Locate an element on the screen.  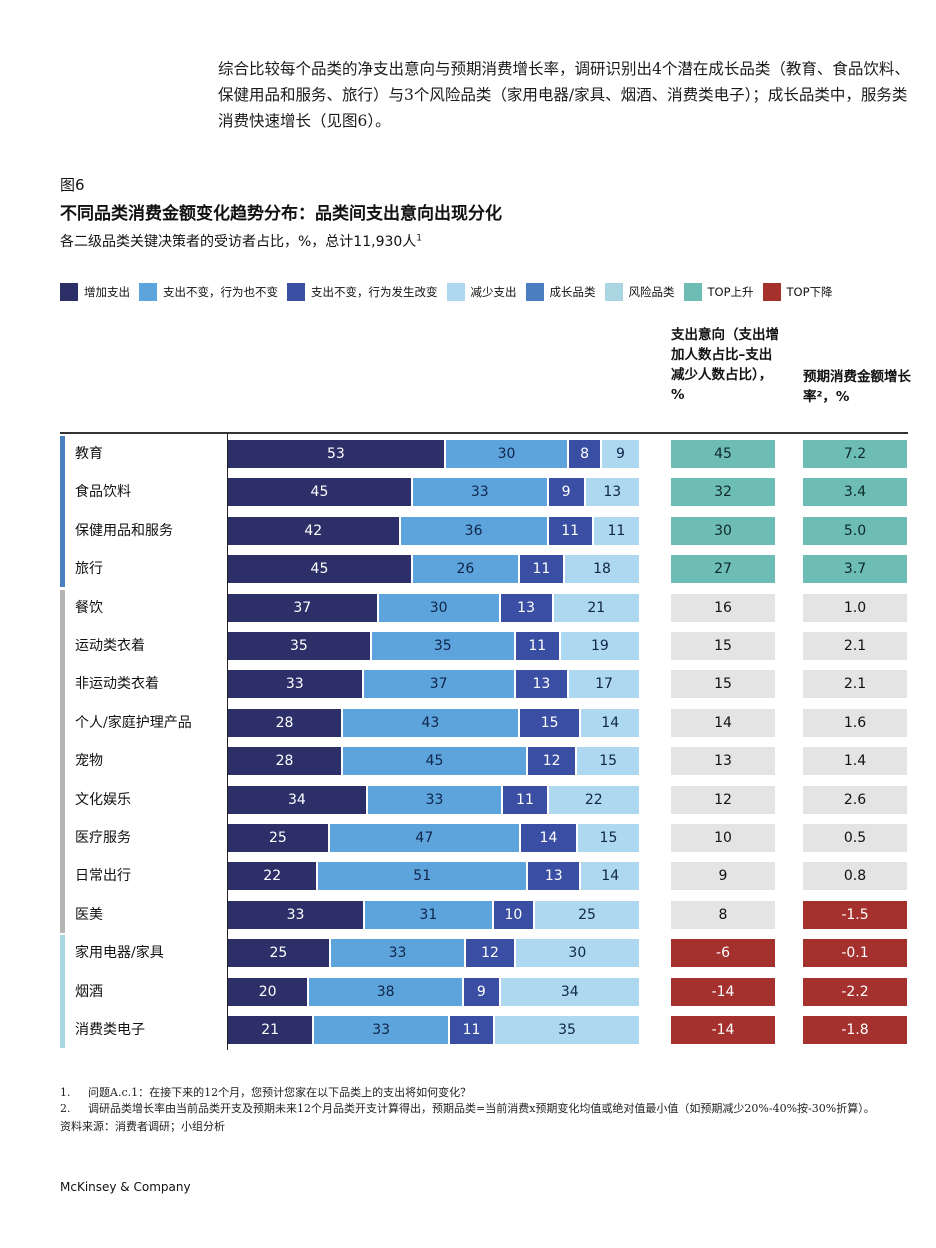
unchanged-changed-behavior-segment: 12 is located at coordinates (553, 761).